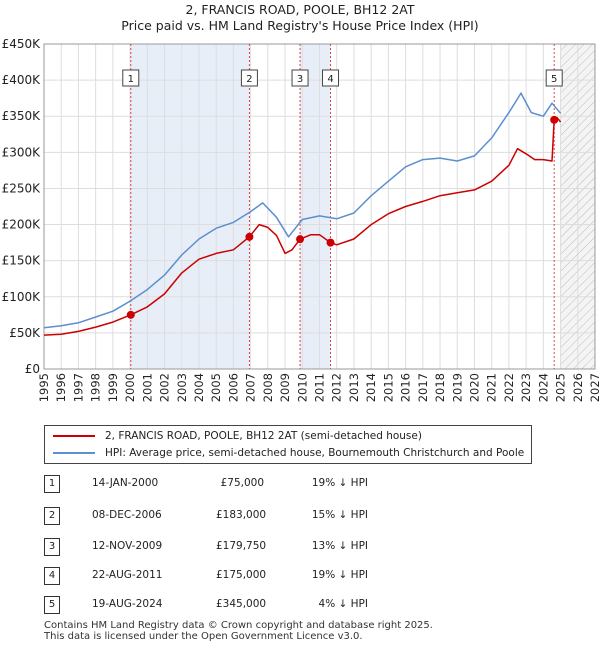 The width and height of the screenshot is (600, 650). I want to click on sale-label-text: 4, so click(330, 79).